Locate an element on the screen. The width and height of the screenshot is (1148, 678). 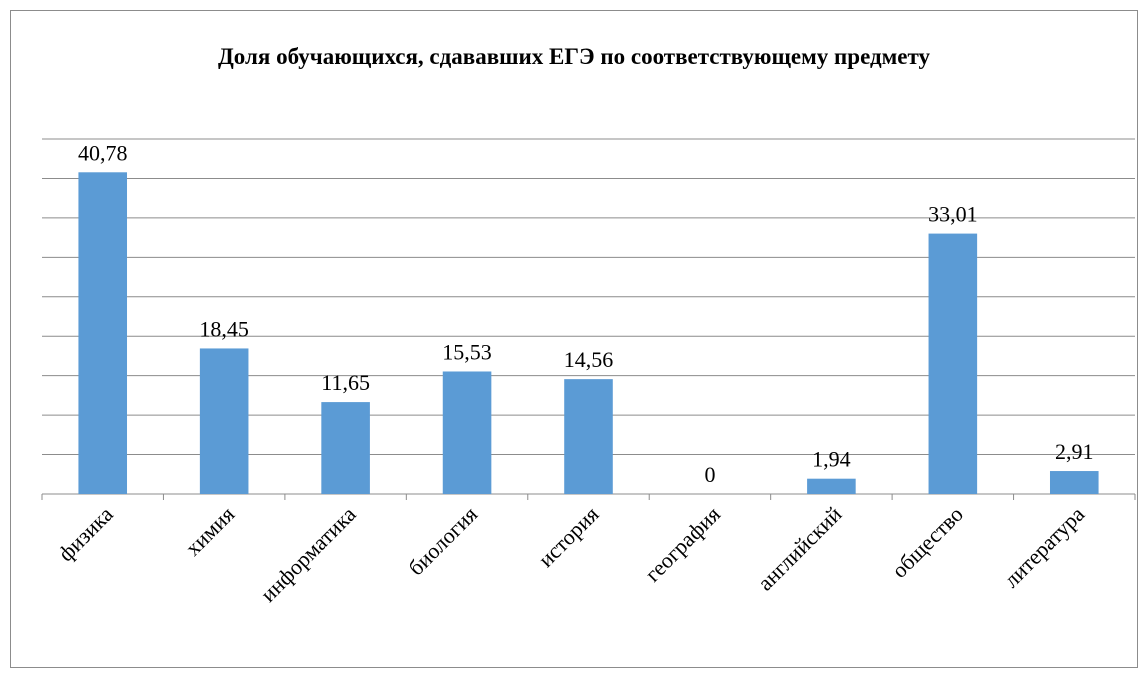
x-tick-label: биология is located at coordinates (442, 540).